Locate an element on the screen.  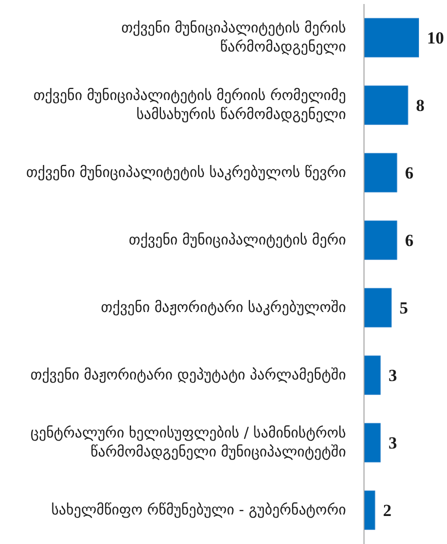
y-tick-label: ცენტრალური ხელისუფლების / სამინისტროს წარმომადგენელი მუნიციპალიტეტში is located at coordinates (188, 442).